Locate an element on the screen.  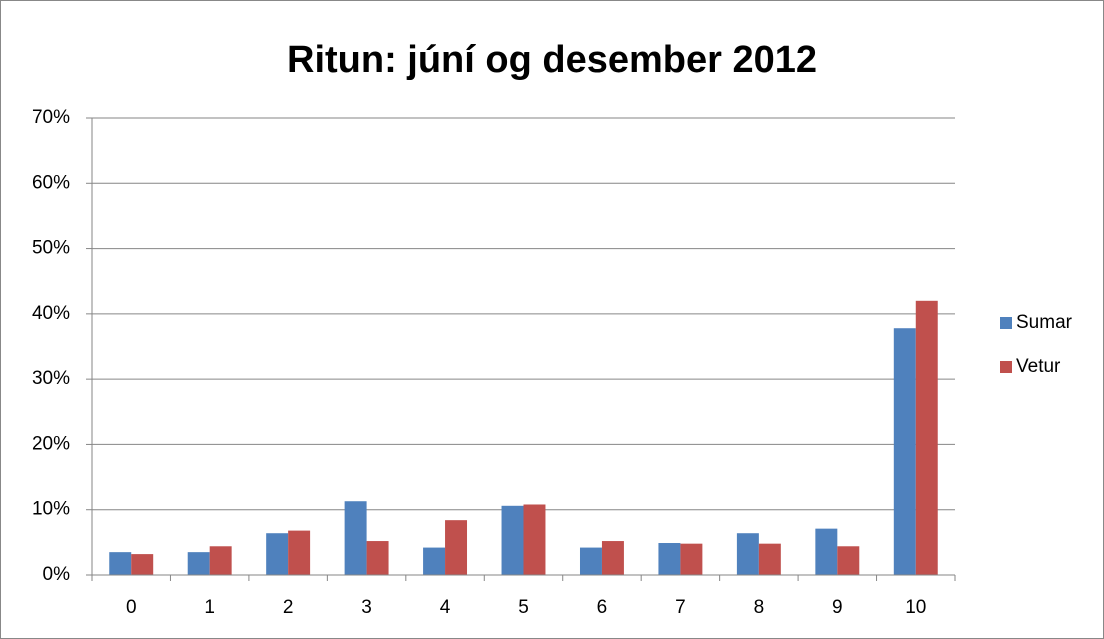
x-tick-label: 5 is located at coordinates (523, 607).